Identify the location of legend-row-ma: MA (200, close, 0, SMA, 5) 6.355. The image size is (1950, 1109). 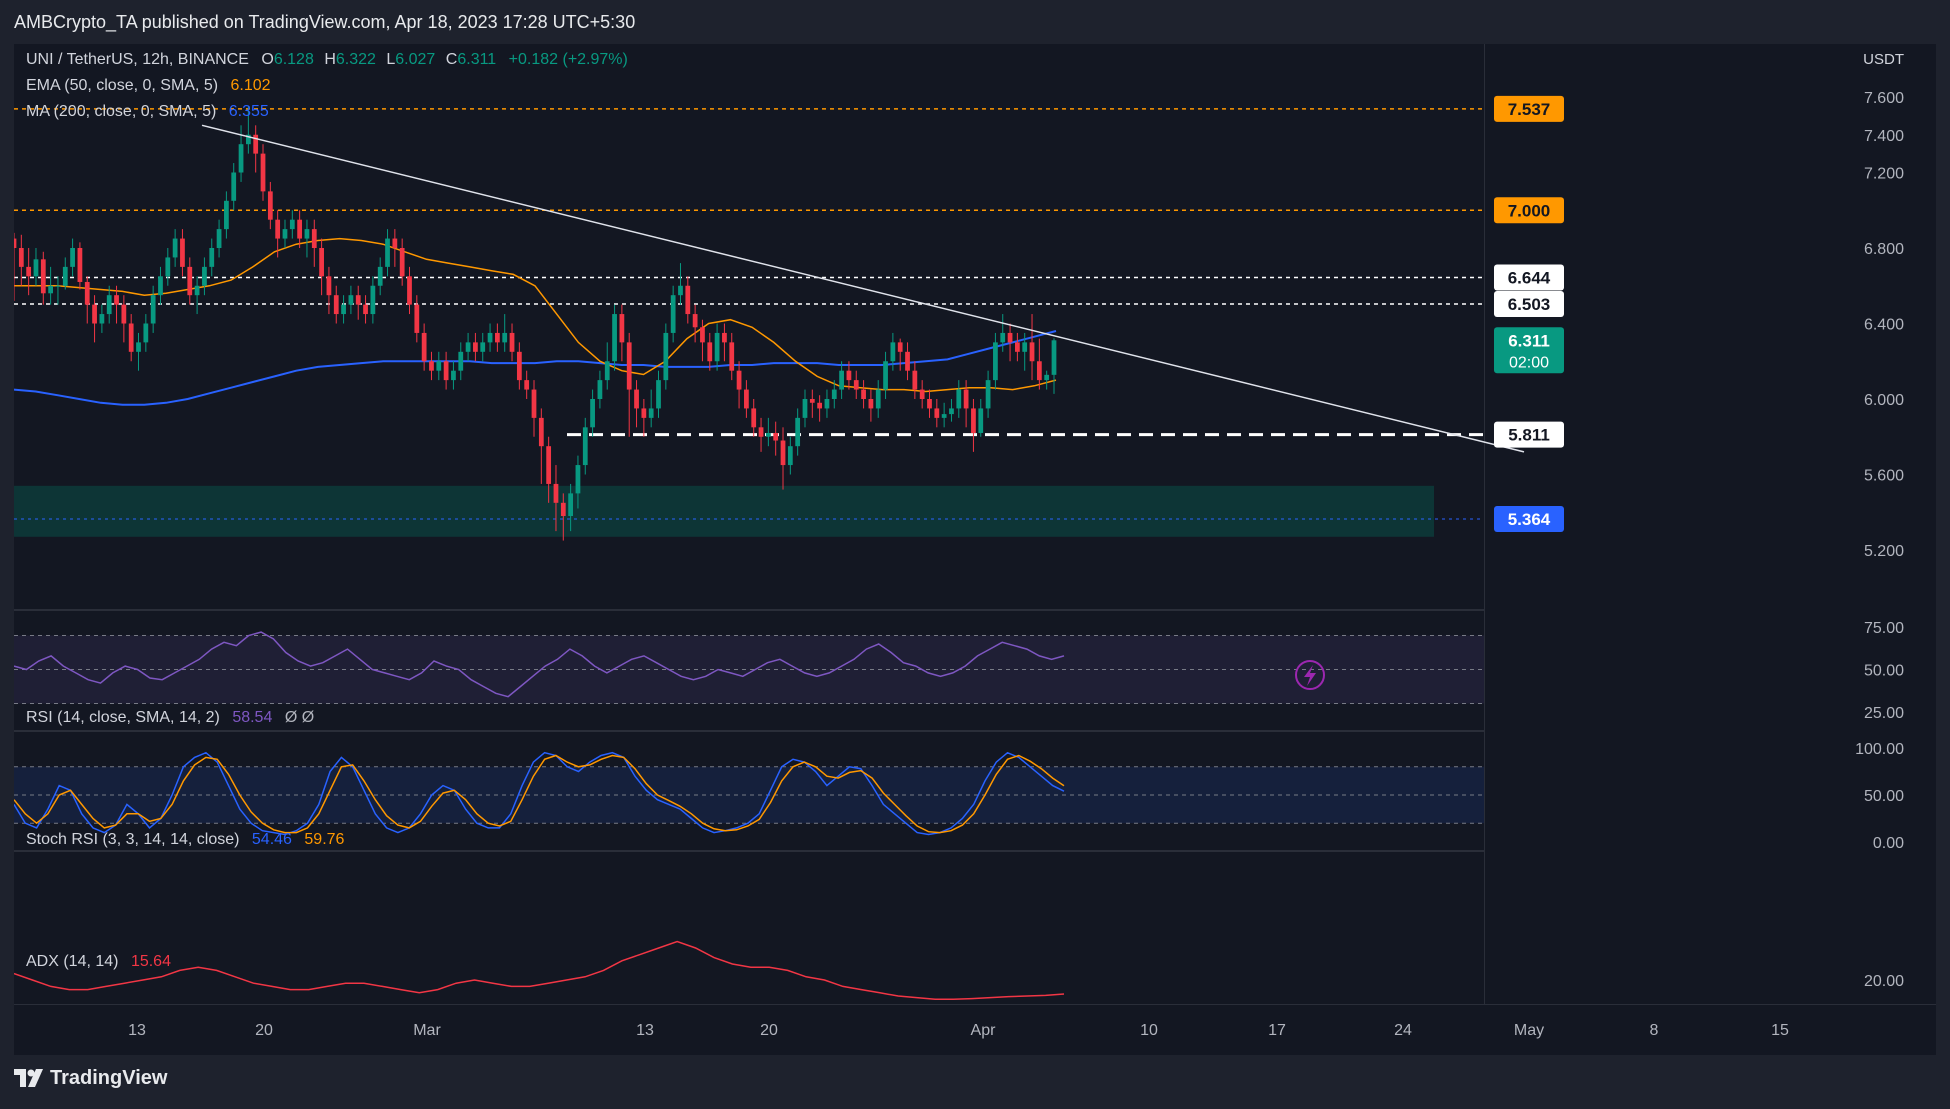
(147, 111).